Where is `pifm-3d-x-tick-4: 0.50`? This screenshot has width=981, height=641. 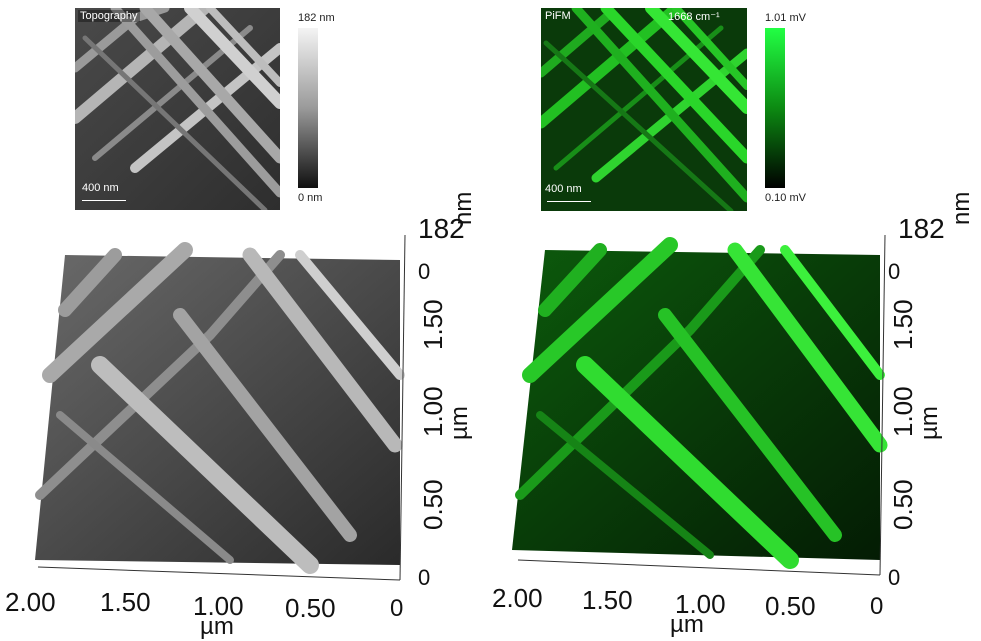
pifm-3d-x-tick-4: 0.50 is located at coordinates (790, 606).